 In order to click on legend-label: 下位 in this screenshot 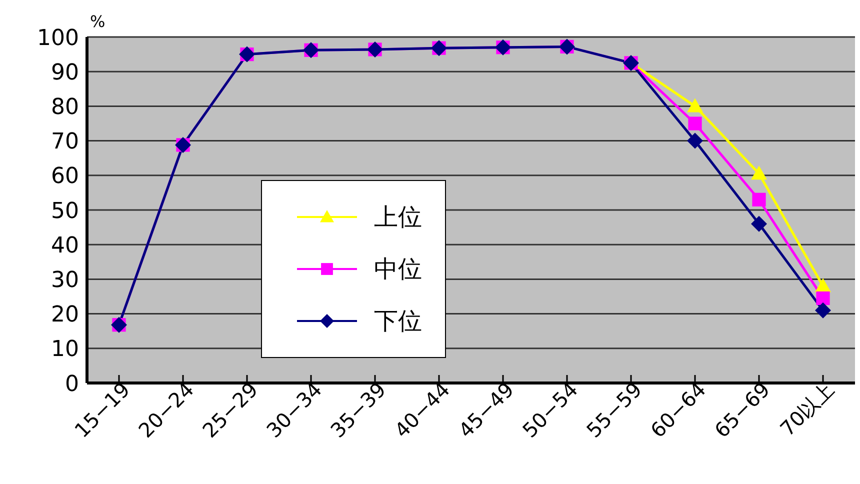, I will do `click(398, 321)`.